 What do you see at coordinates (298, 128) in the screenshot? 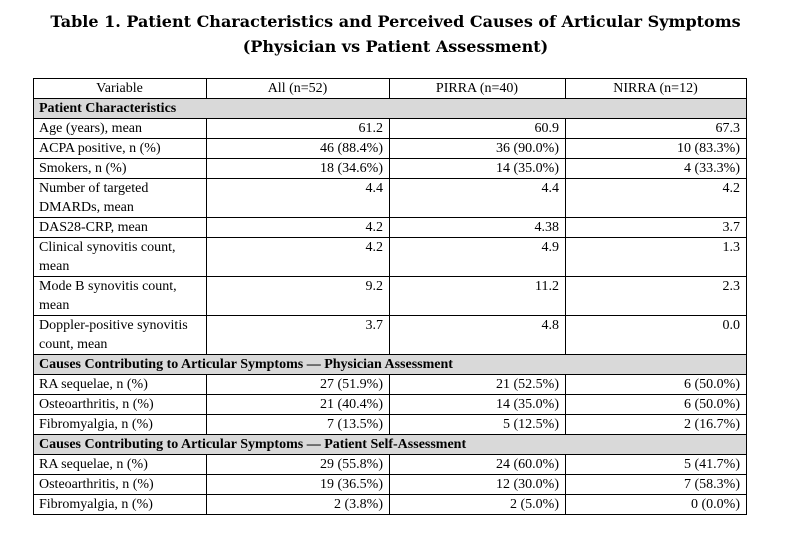
I see `value-cell: 61.2` at bounding box center [298, 128].